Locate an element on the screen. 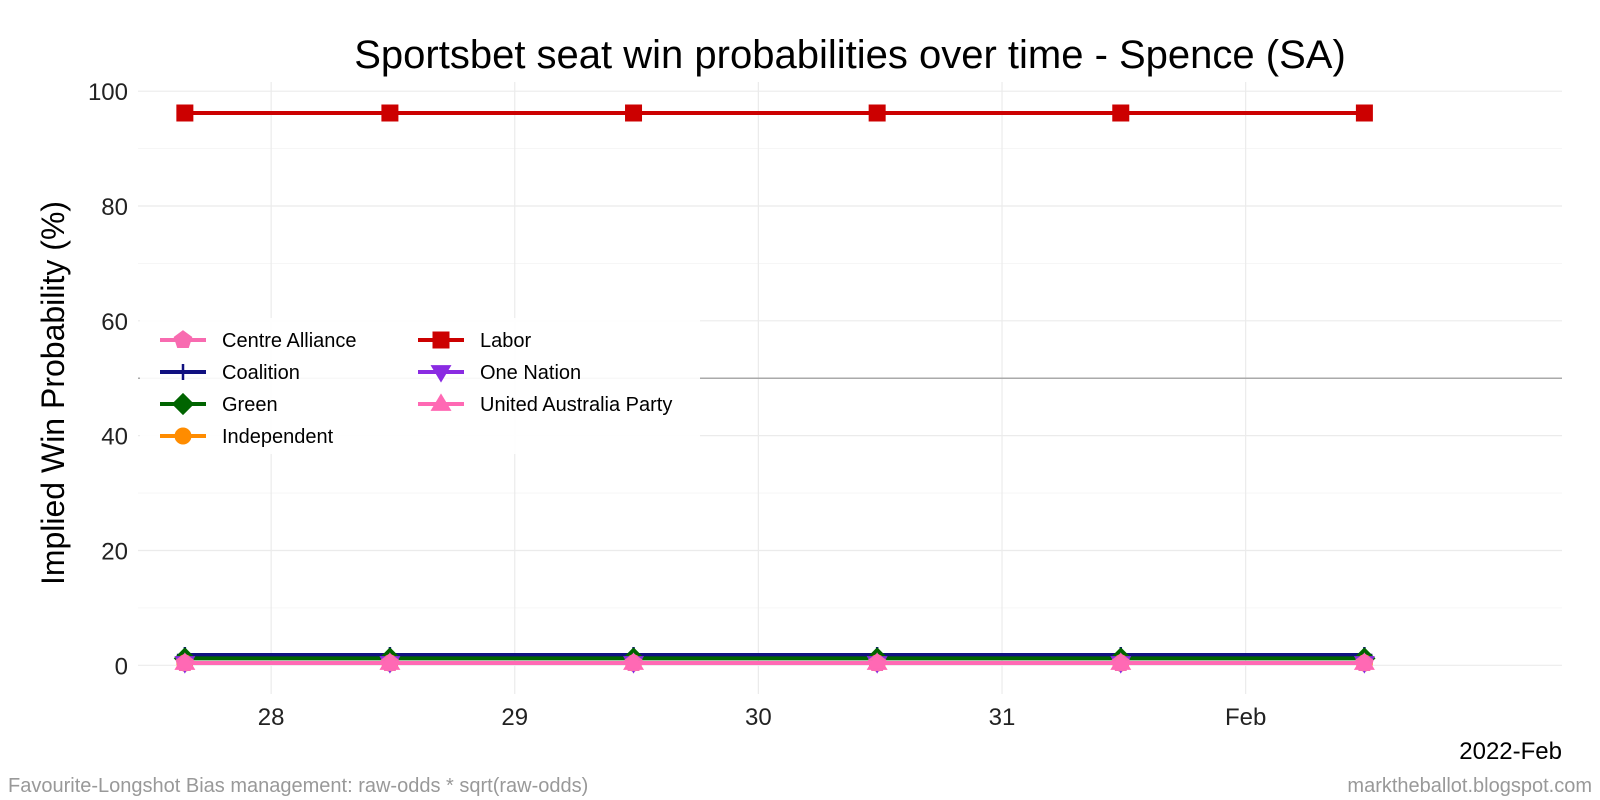 Image resolution: width=1600 pixels, height=800 pixels. legend-item-one-nation: One Nation is located at coordinates (499, 373).